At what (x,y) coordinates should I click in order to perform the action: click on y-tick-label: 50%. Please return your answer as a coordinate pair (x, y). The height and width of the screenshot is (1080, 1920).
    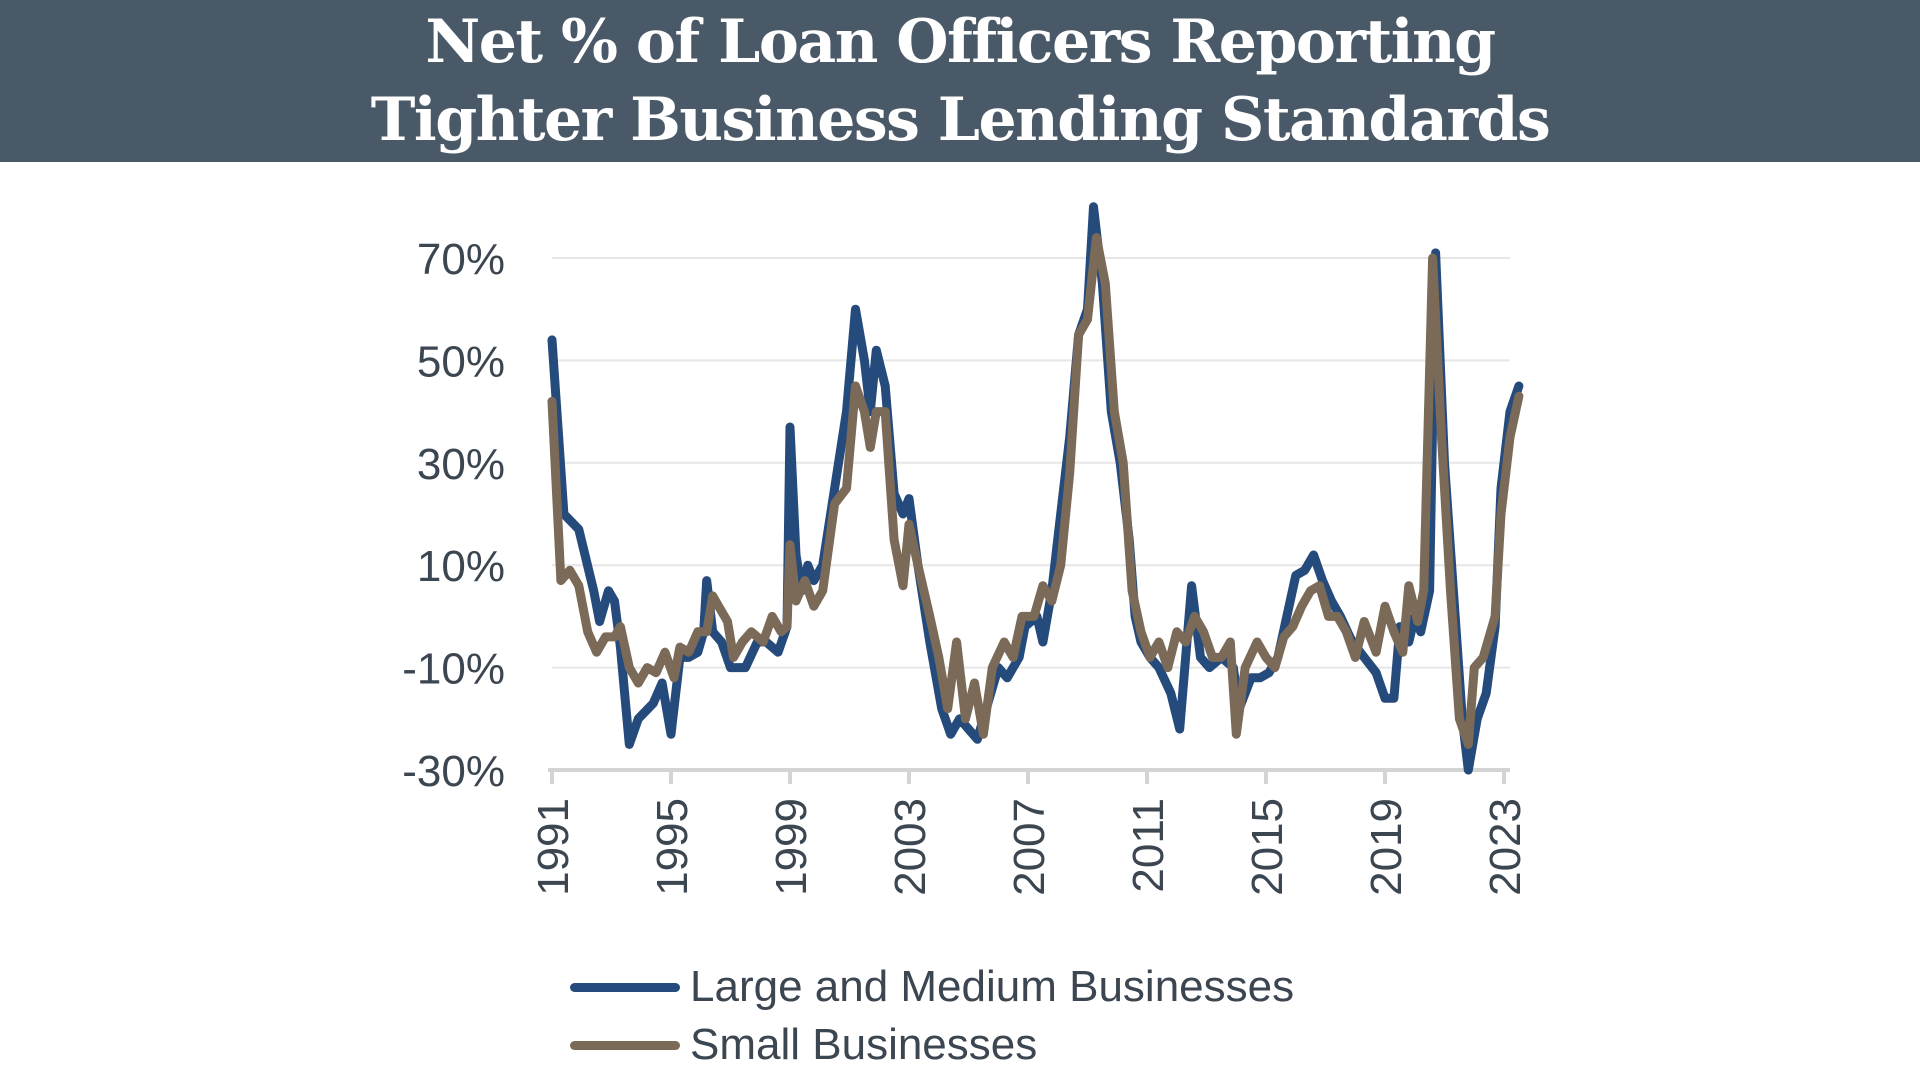
    Looking at the image, I should click on (461, 361).